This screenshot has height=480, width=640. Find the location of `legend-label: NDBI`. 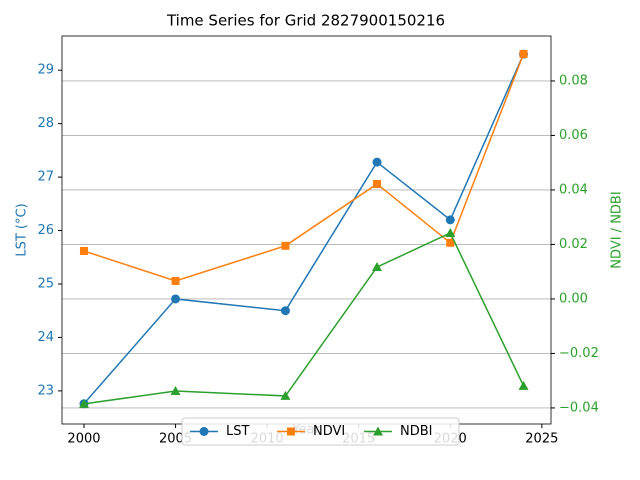

legend-label: NDBI is located at coordinates (416, 431).